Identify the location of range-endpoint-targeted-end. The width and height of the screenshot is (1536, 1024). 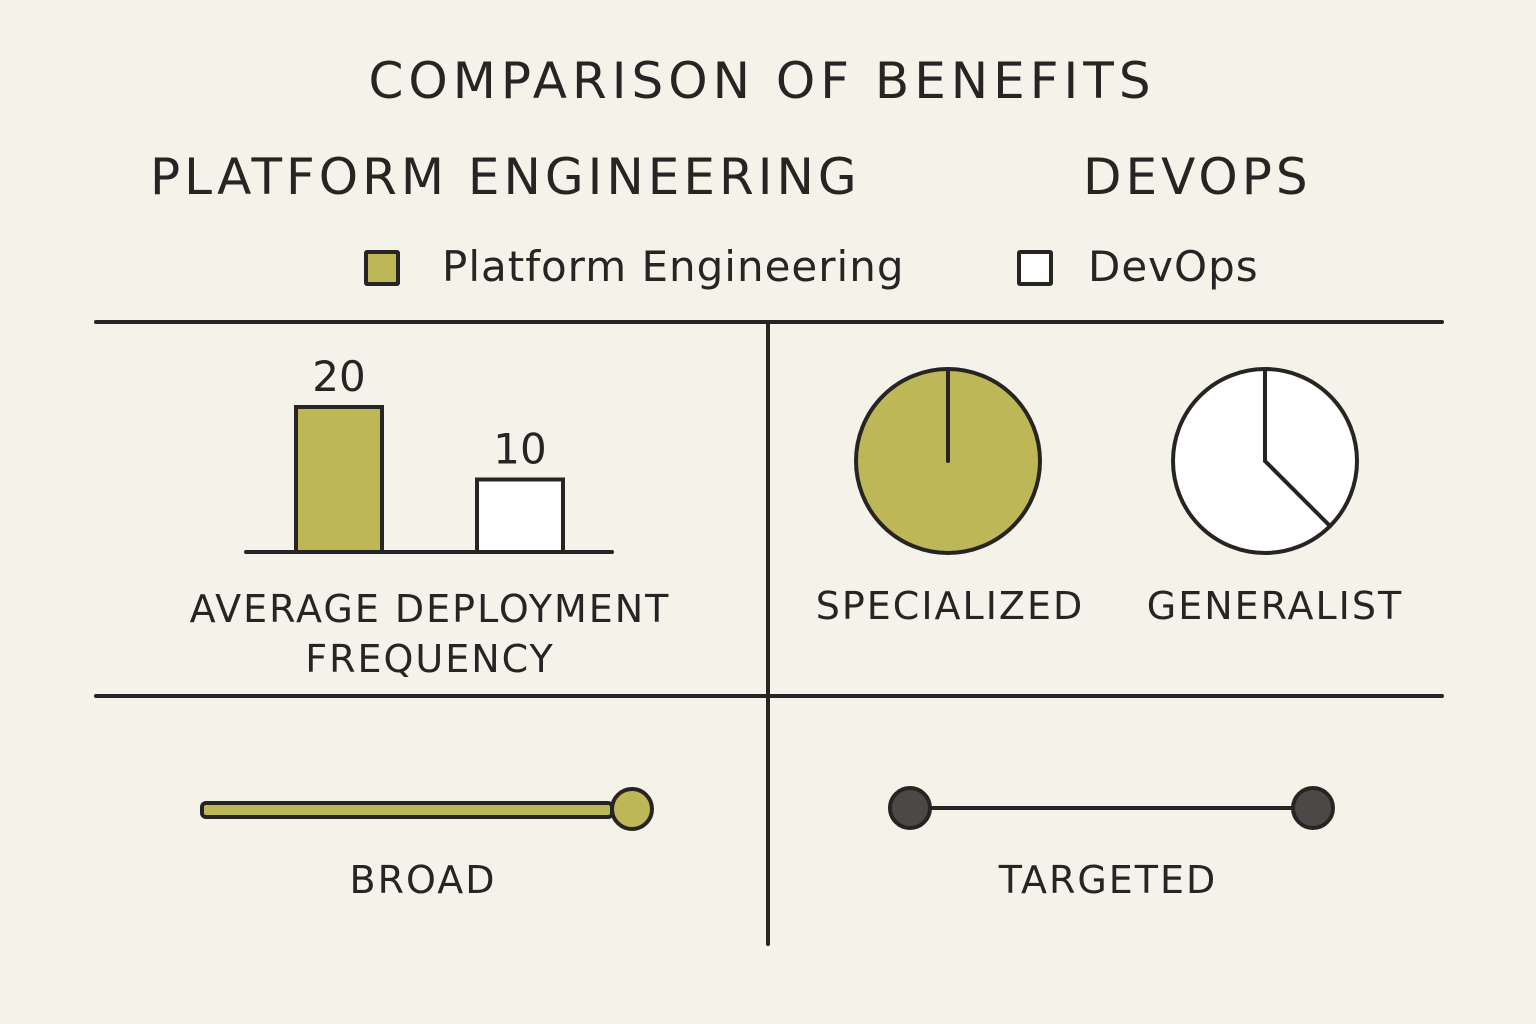
(1313, 808).